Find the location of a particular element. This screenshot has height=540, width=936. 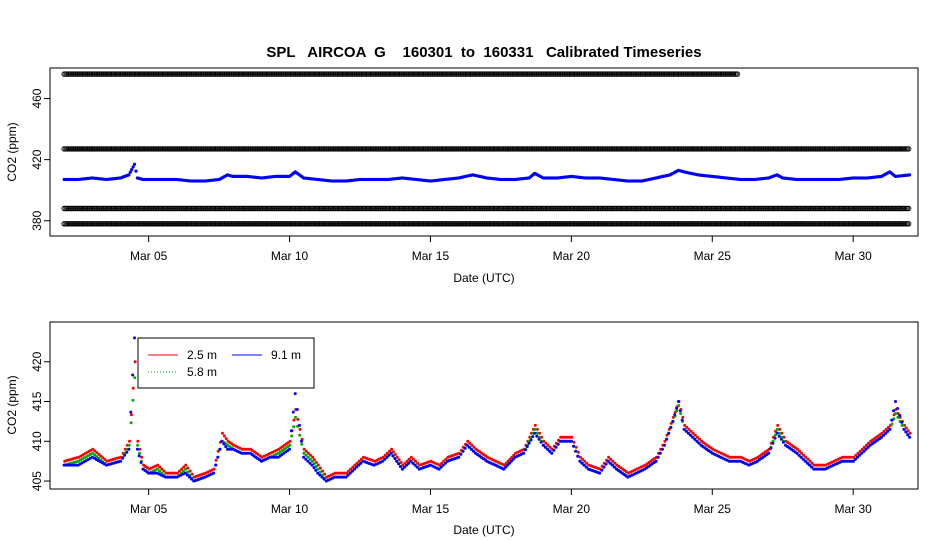

bottom-y-tick-label: 405 is located at coordinates (37, 481).